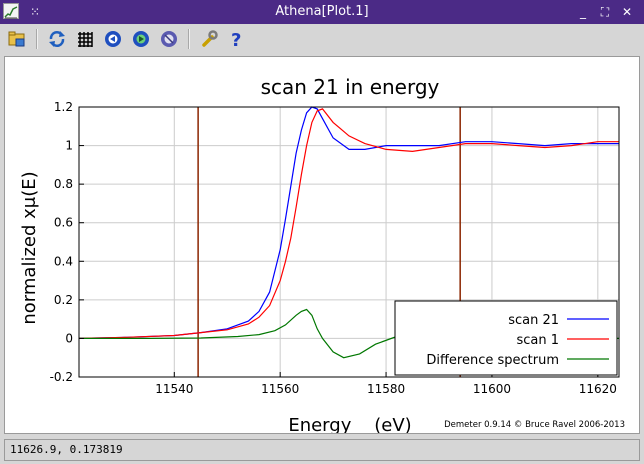 The height and width of the screenshot is (464, 644). I want to click on window-title: Athena[Plot.1], so click(322, 11).